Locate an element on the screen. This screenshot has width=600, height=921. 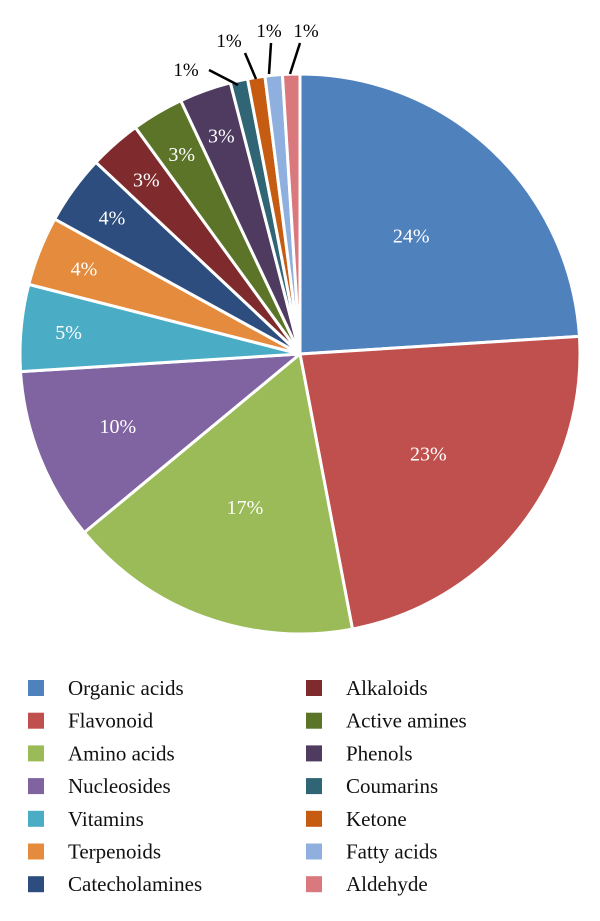
legend-swatch-alkaloids is located at coordinates (314, 688).